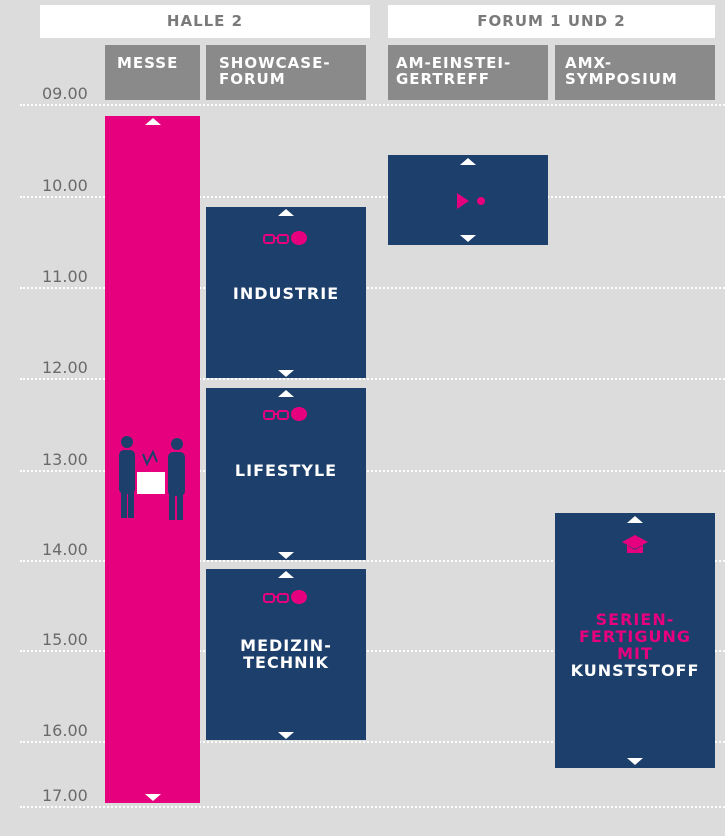 Image resolution: width=725 pixels, height=836 pixels. I want to click on session-label: KUNSTSTOFF, so click(635, 670).